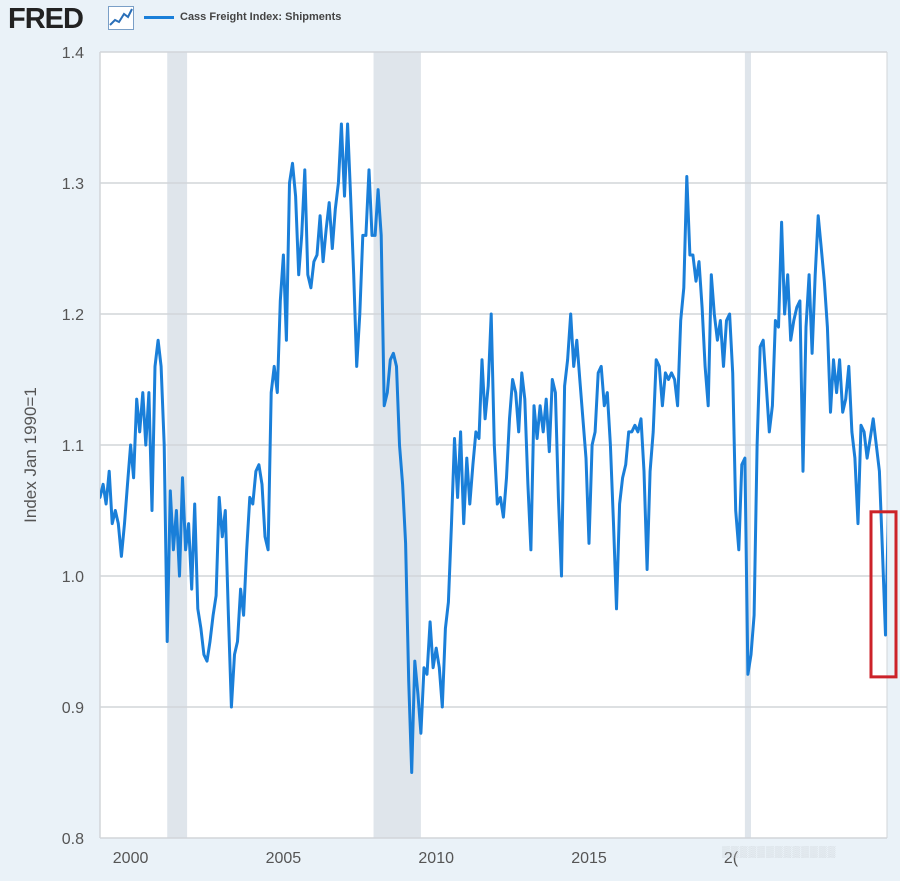  Describe the element at coordinates (731, 858) in the screenshot. I see `x-tick-label-partial: 2(` at that location.